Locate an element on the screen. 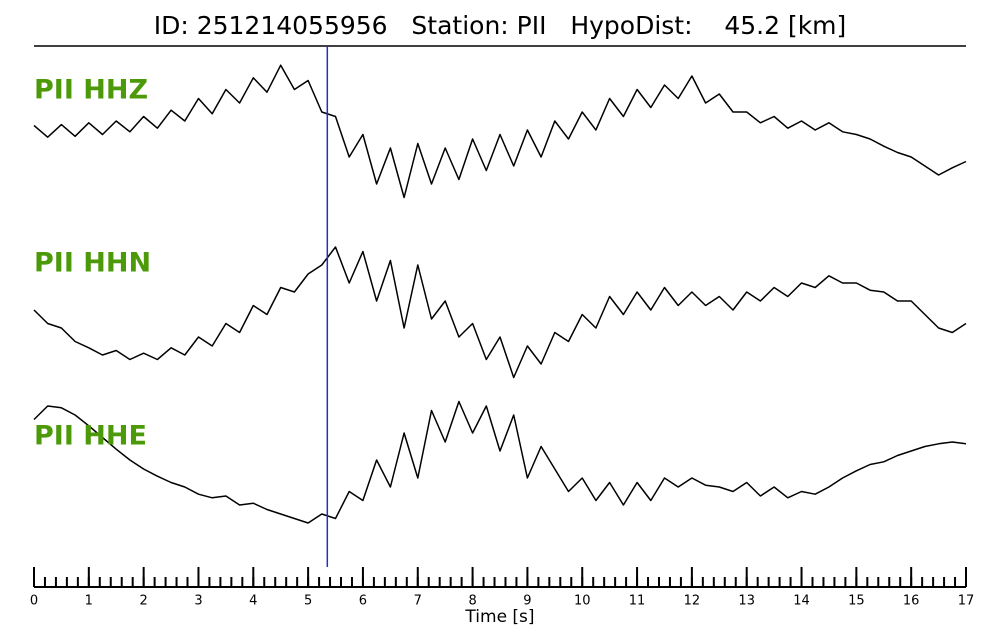 Image resolution: width=1000 pixels, height=640 pixels. x-tick-label: 16 is located at coordinates (911, 601).